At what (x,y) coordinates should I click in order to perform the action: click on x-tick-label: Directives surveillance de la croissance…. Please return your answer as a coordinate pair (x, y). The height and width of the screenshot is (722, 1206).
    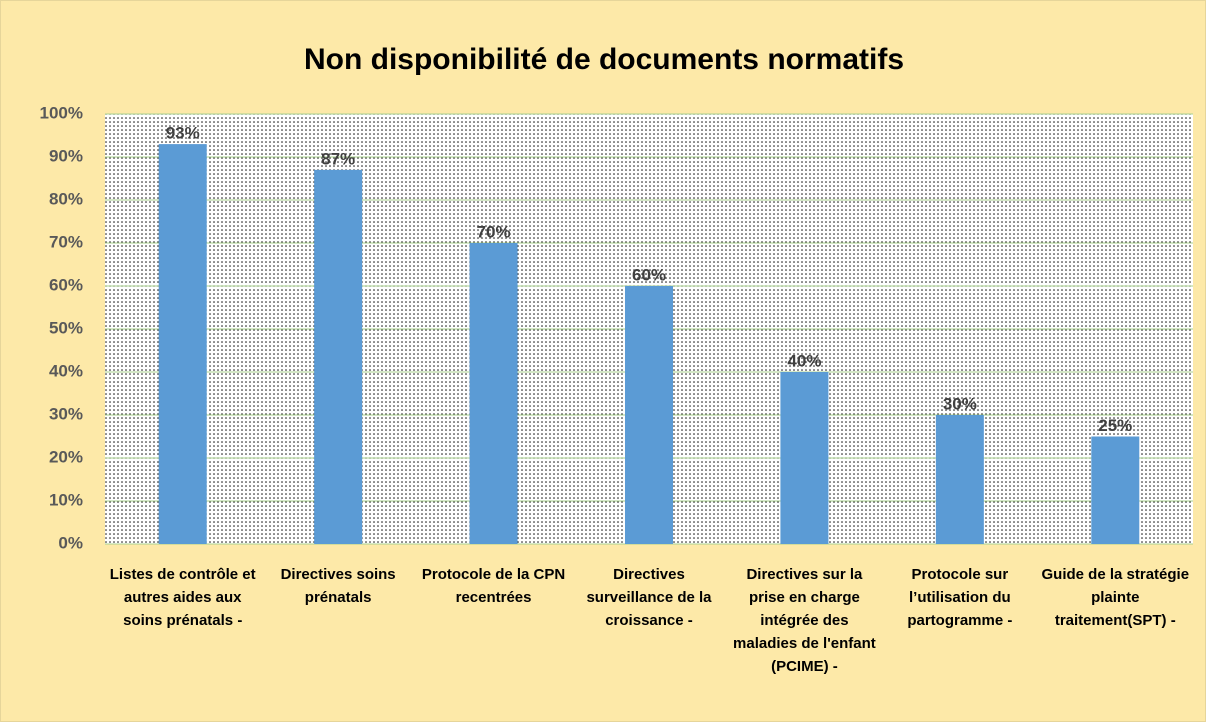
    Looking at the image, I should click on (649, 597).